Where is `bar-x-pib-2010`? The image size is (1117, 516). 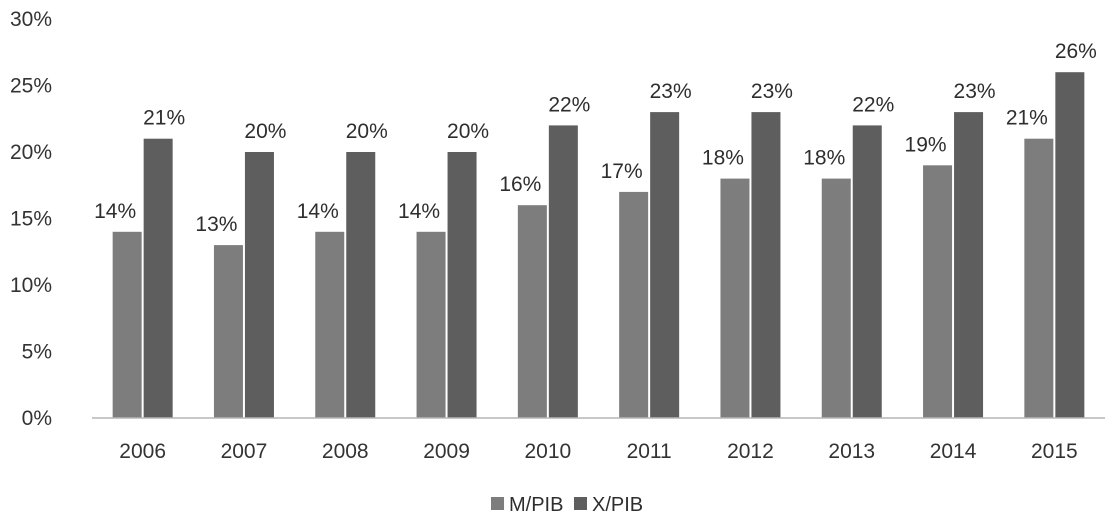 bar-x-pib-2010 is located at coordinates (563, 272).